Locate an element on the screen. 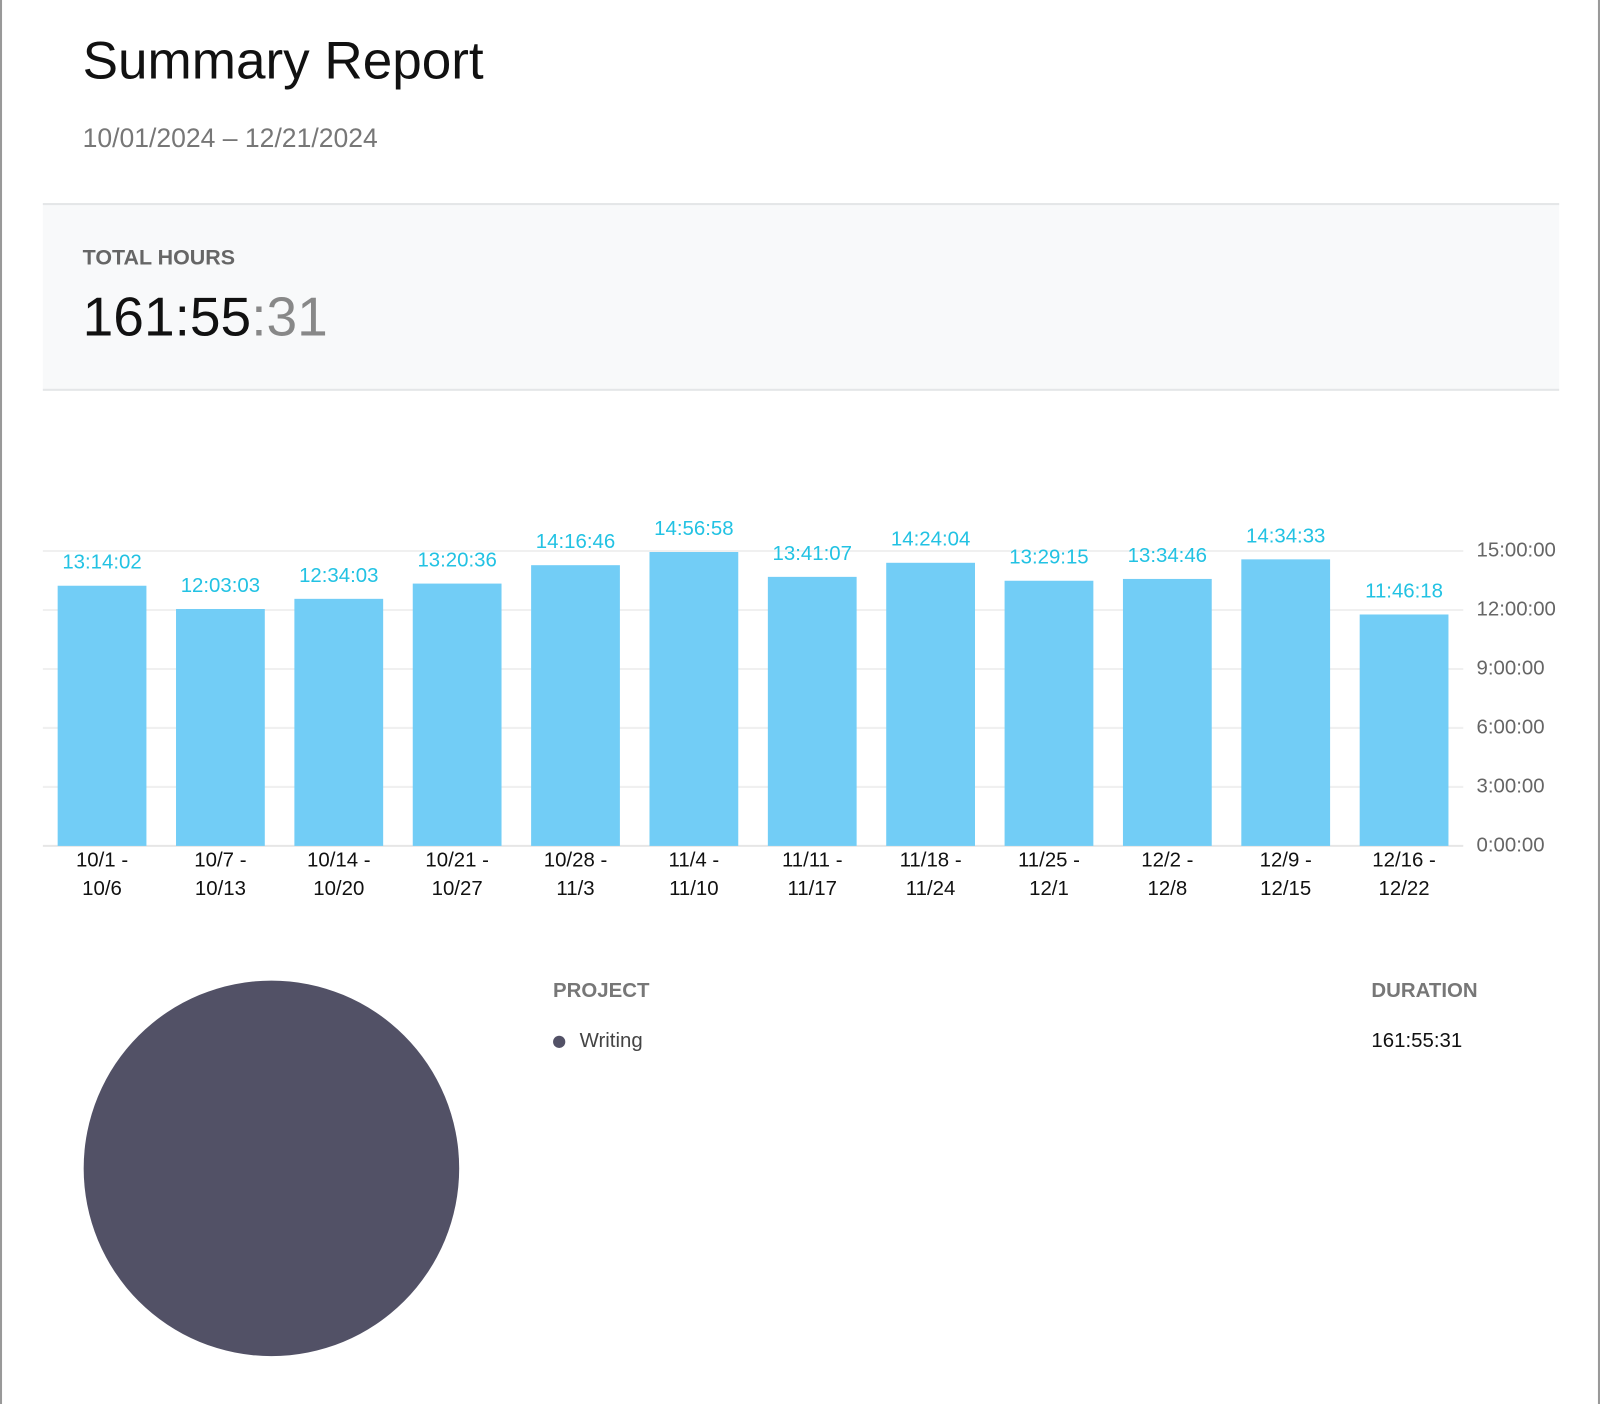  legend-dot is located at coordinates (559, 1041).